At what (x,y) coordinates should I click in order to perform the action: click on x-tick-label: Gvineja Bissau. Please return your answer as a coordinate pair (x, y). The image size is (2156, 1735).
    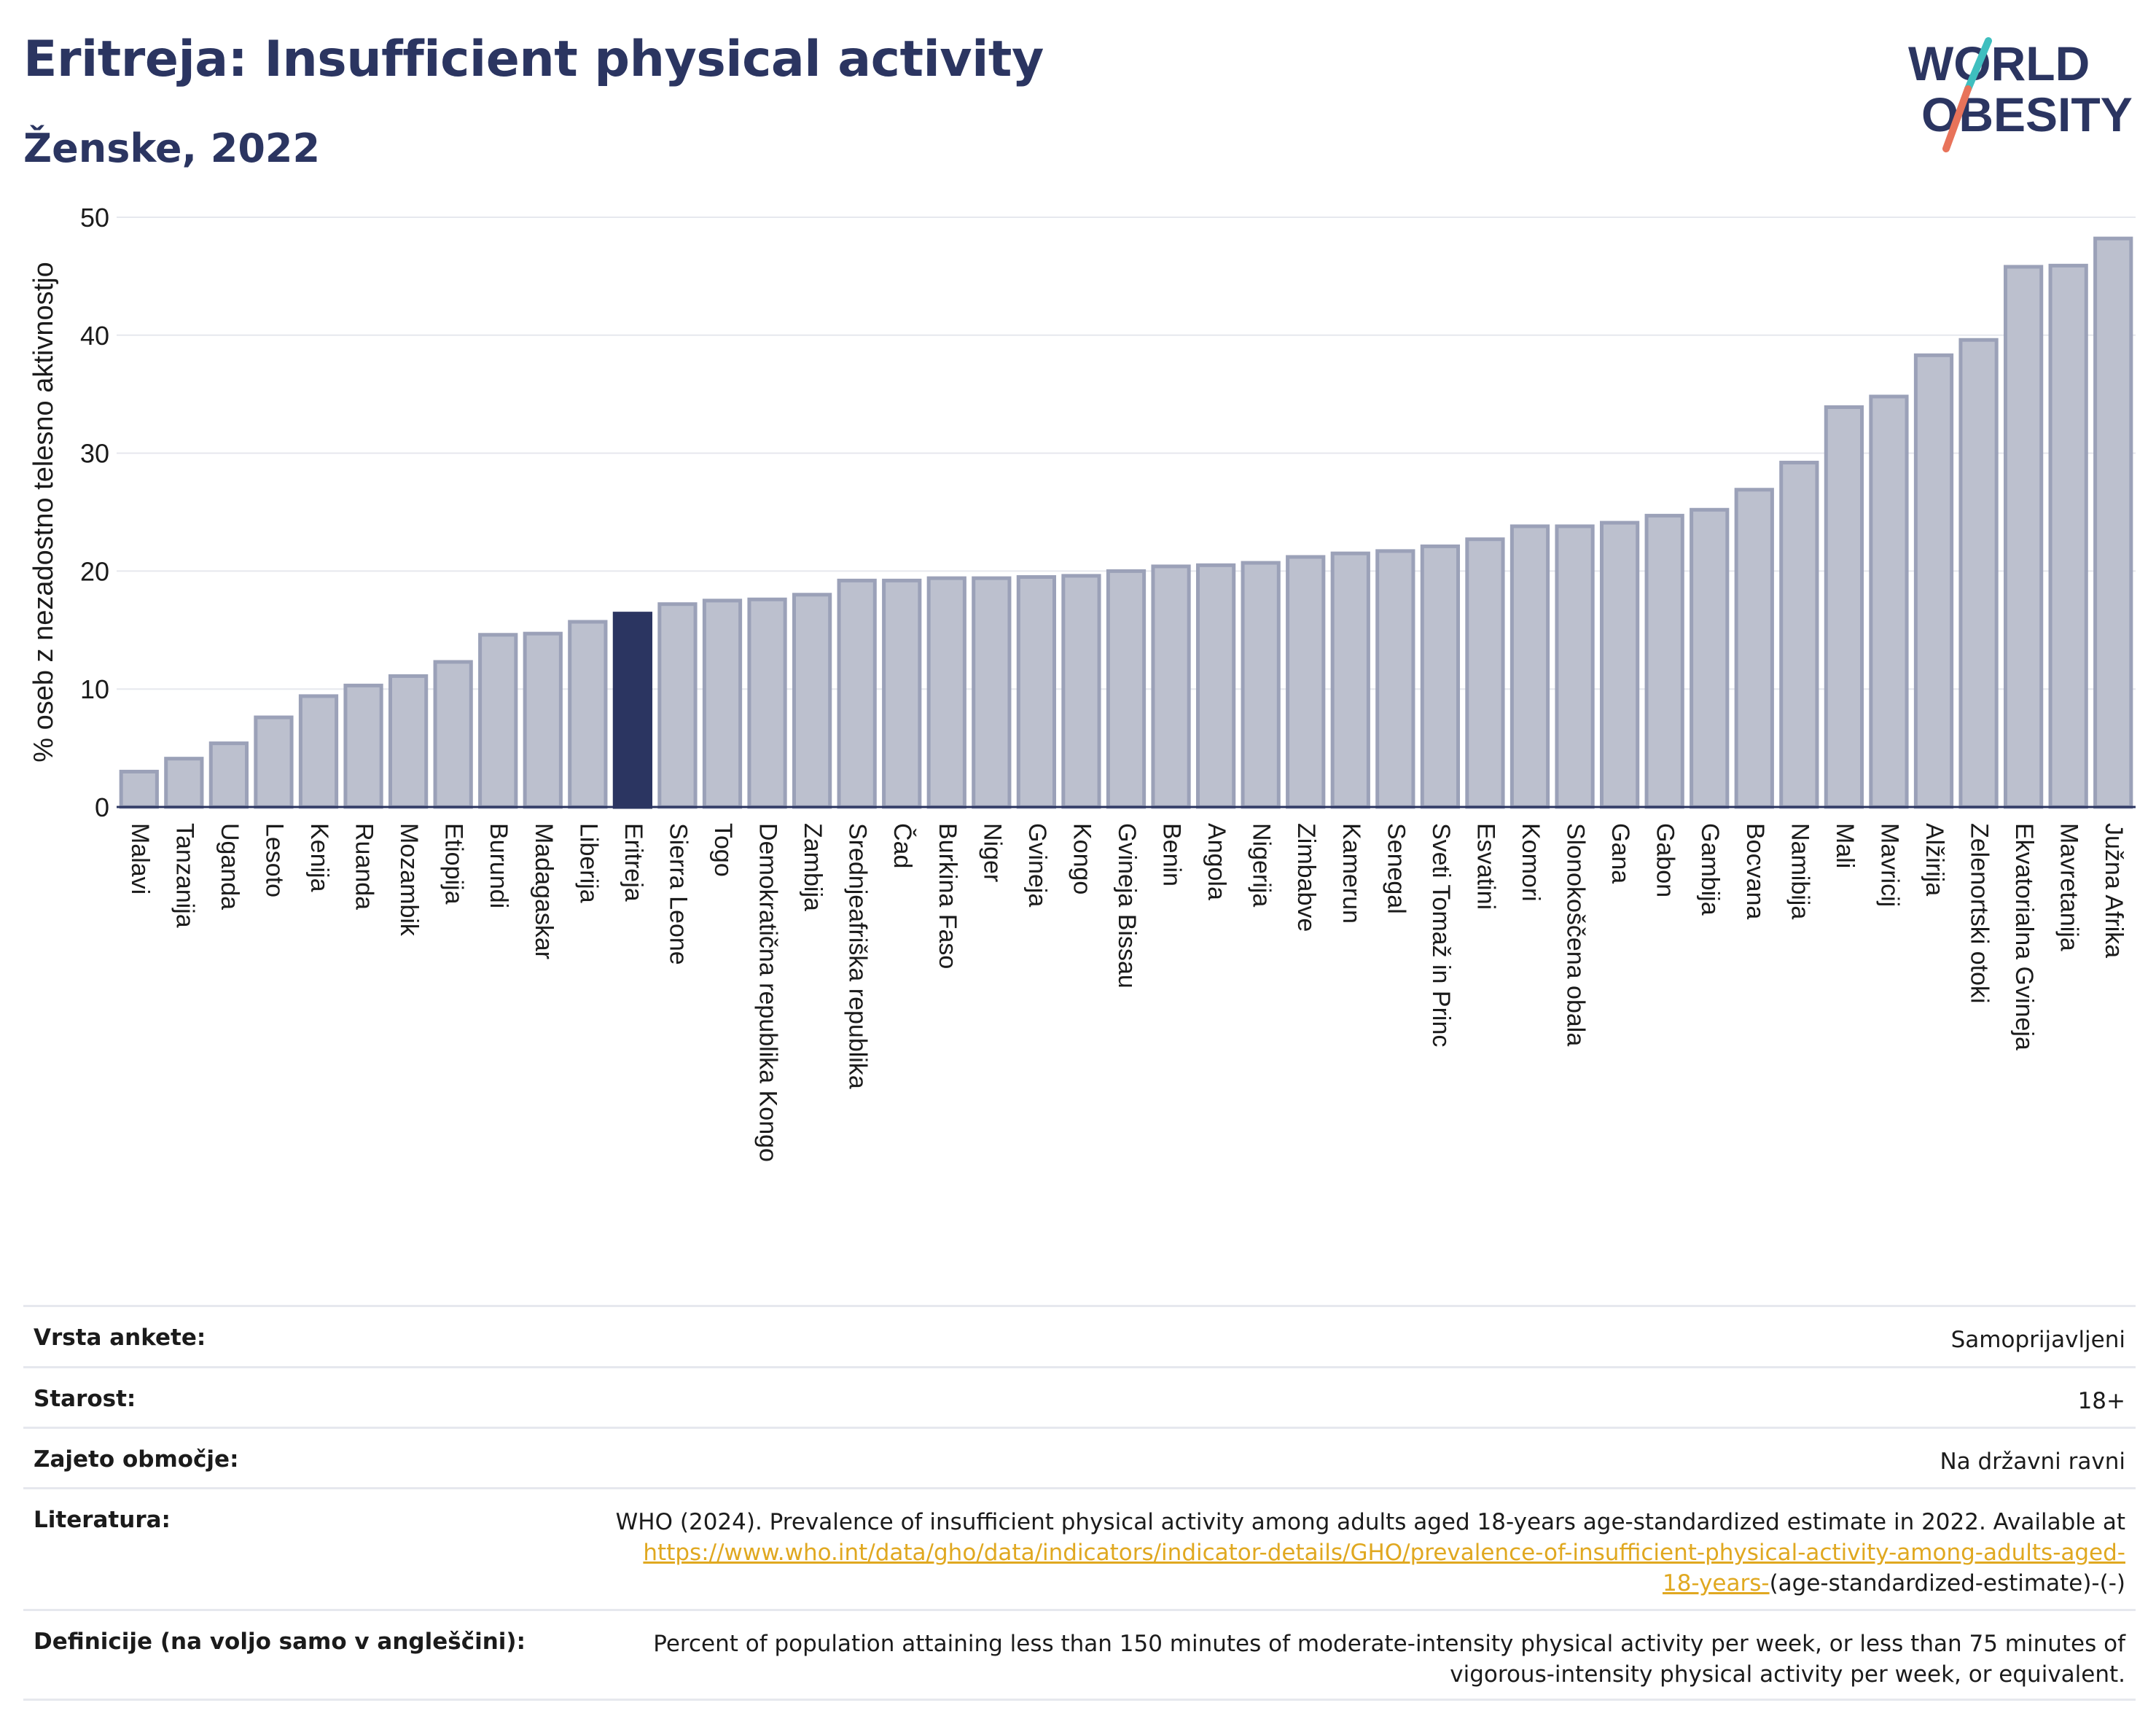
    Looking at the image, I should click on (1127, 906).